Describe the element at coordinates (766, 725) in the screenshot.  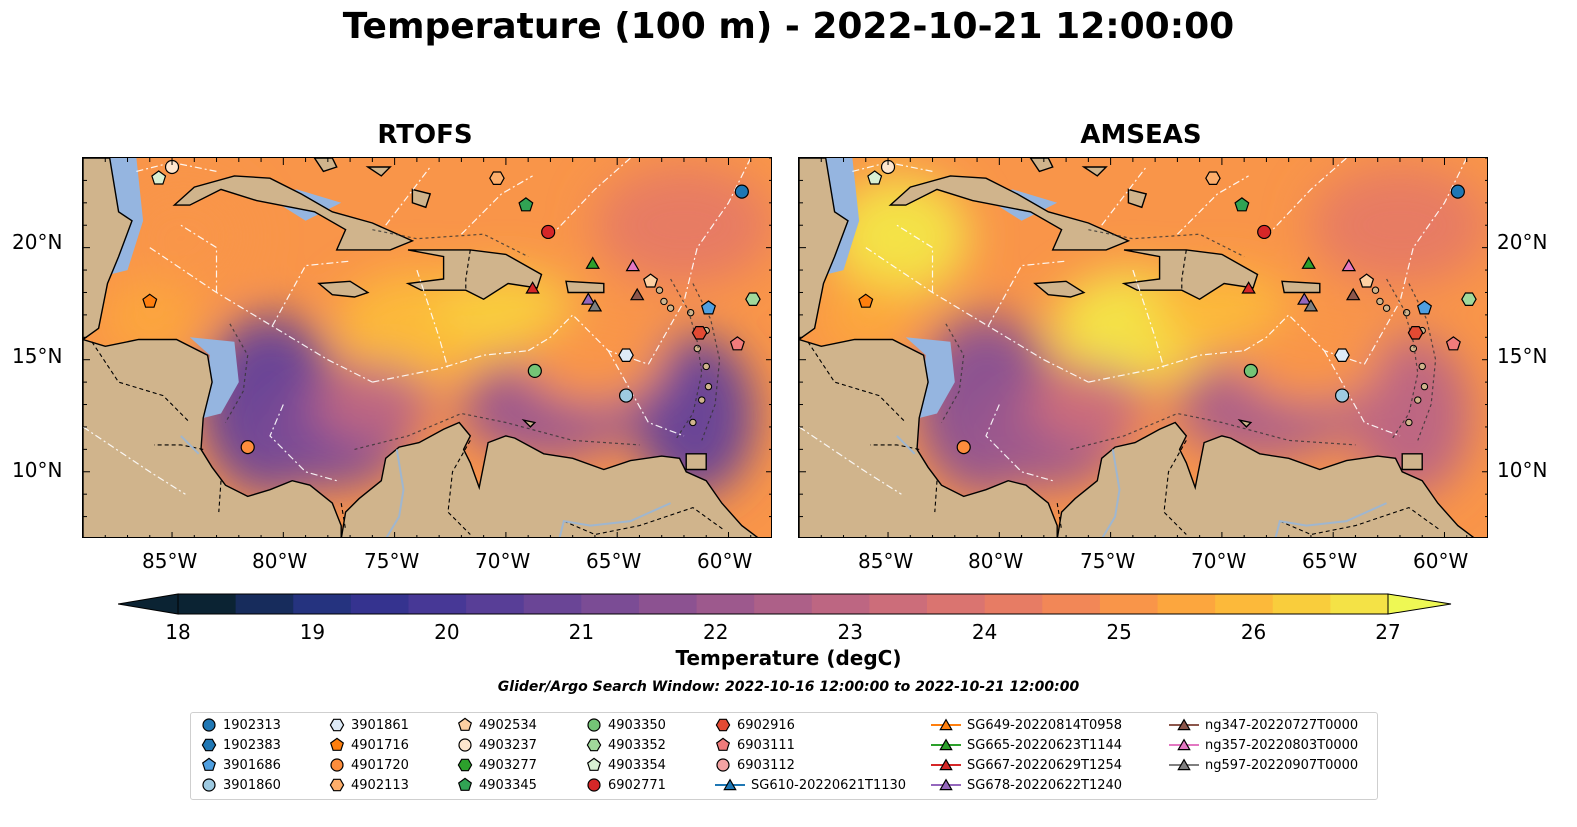
I see `legend-label: 6902916` at that location.